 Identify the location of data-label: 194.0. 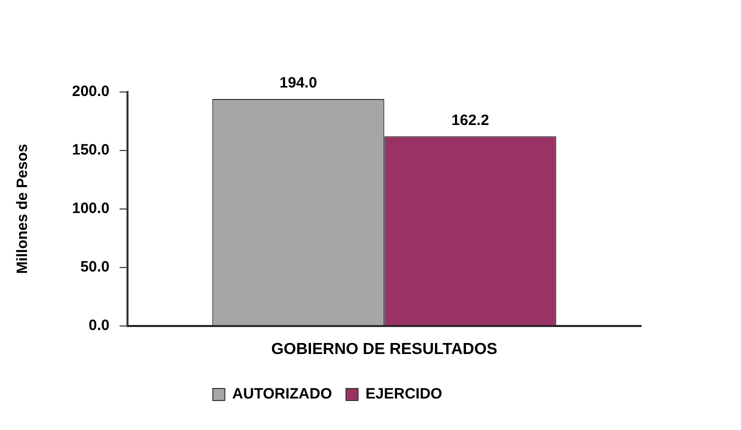
(298, 83).